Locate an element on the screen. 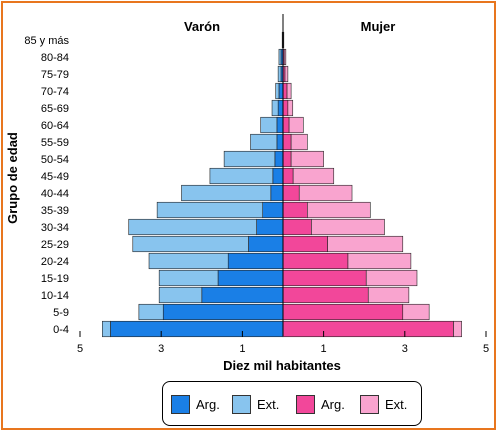  y-axis-label: Grupo de edad is located at coordinates (12, 178).